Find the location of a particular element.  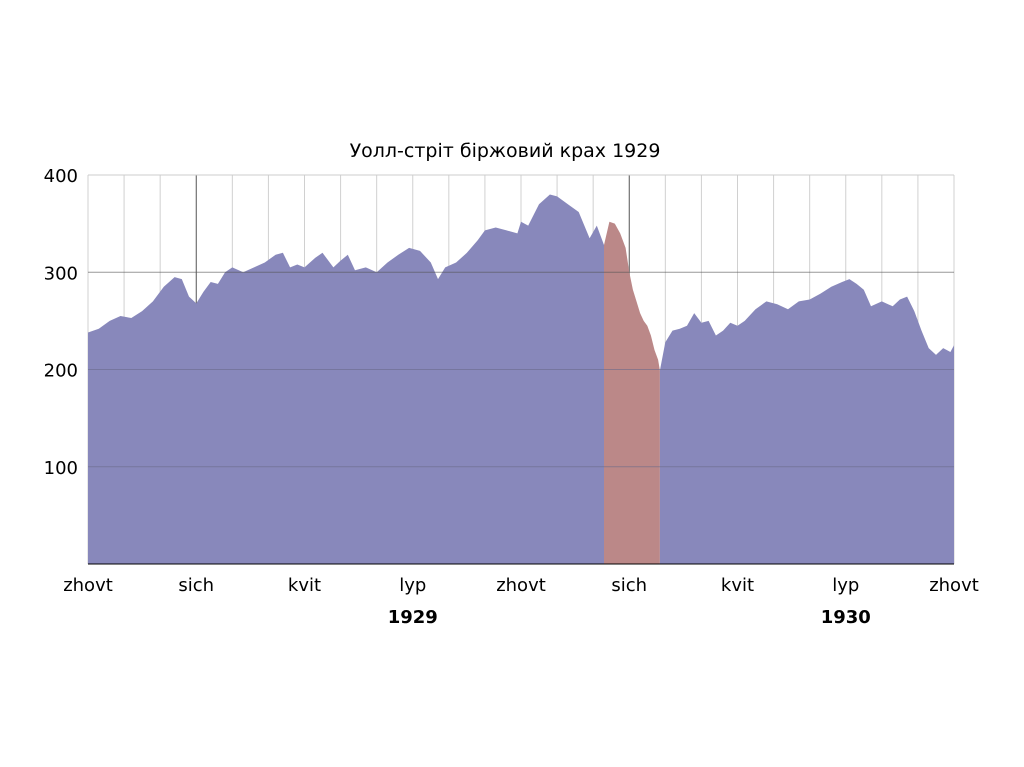

y-tick-label: 400 is located at coordinates (61, 176).